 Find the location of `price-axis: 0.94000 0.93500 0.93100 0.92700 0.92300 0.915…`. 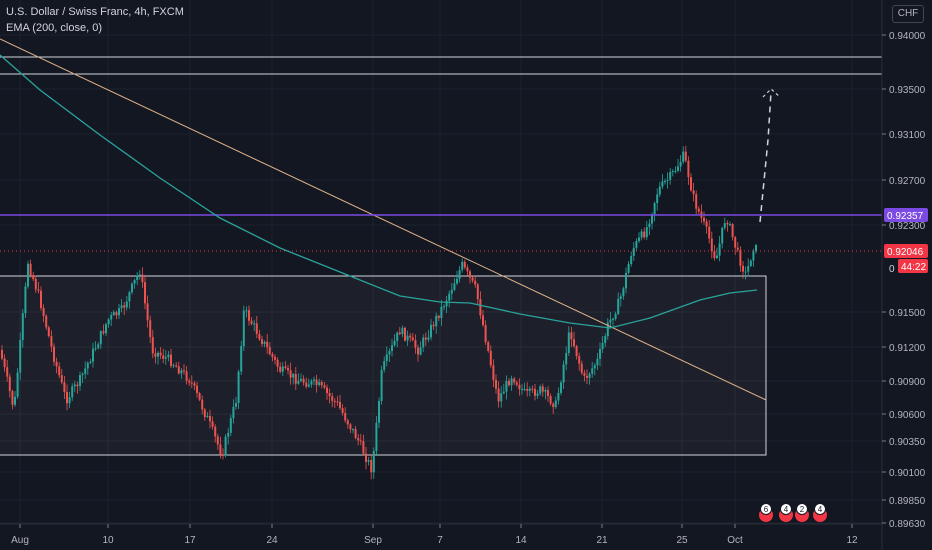

price-axis: 0.94000 0.93500 0.93100 0.92700 0.92300 0.915… is located at coordinates (904, 275).